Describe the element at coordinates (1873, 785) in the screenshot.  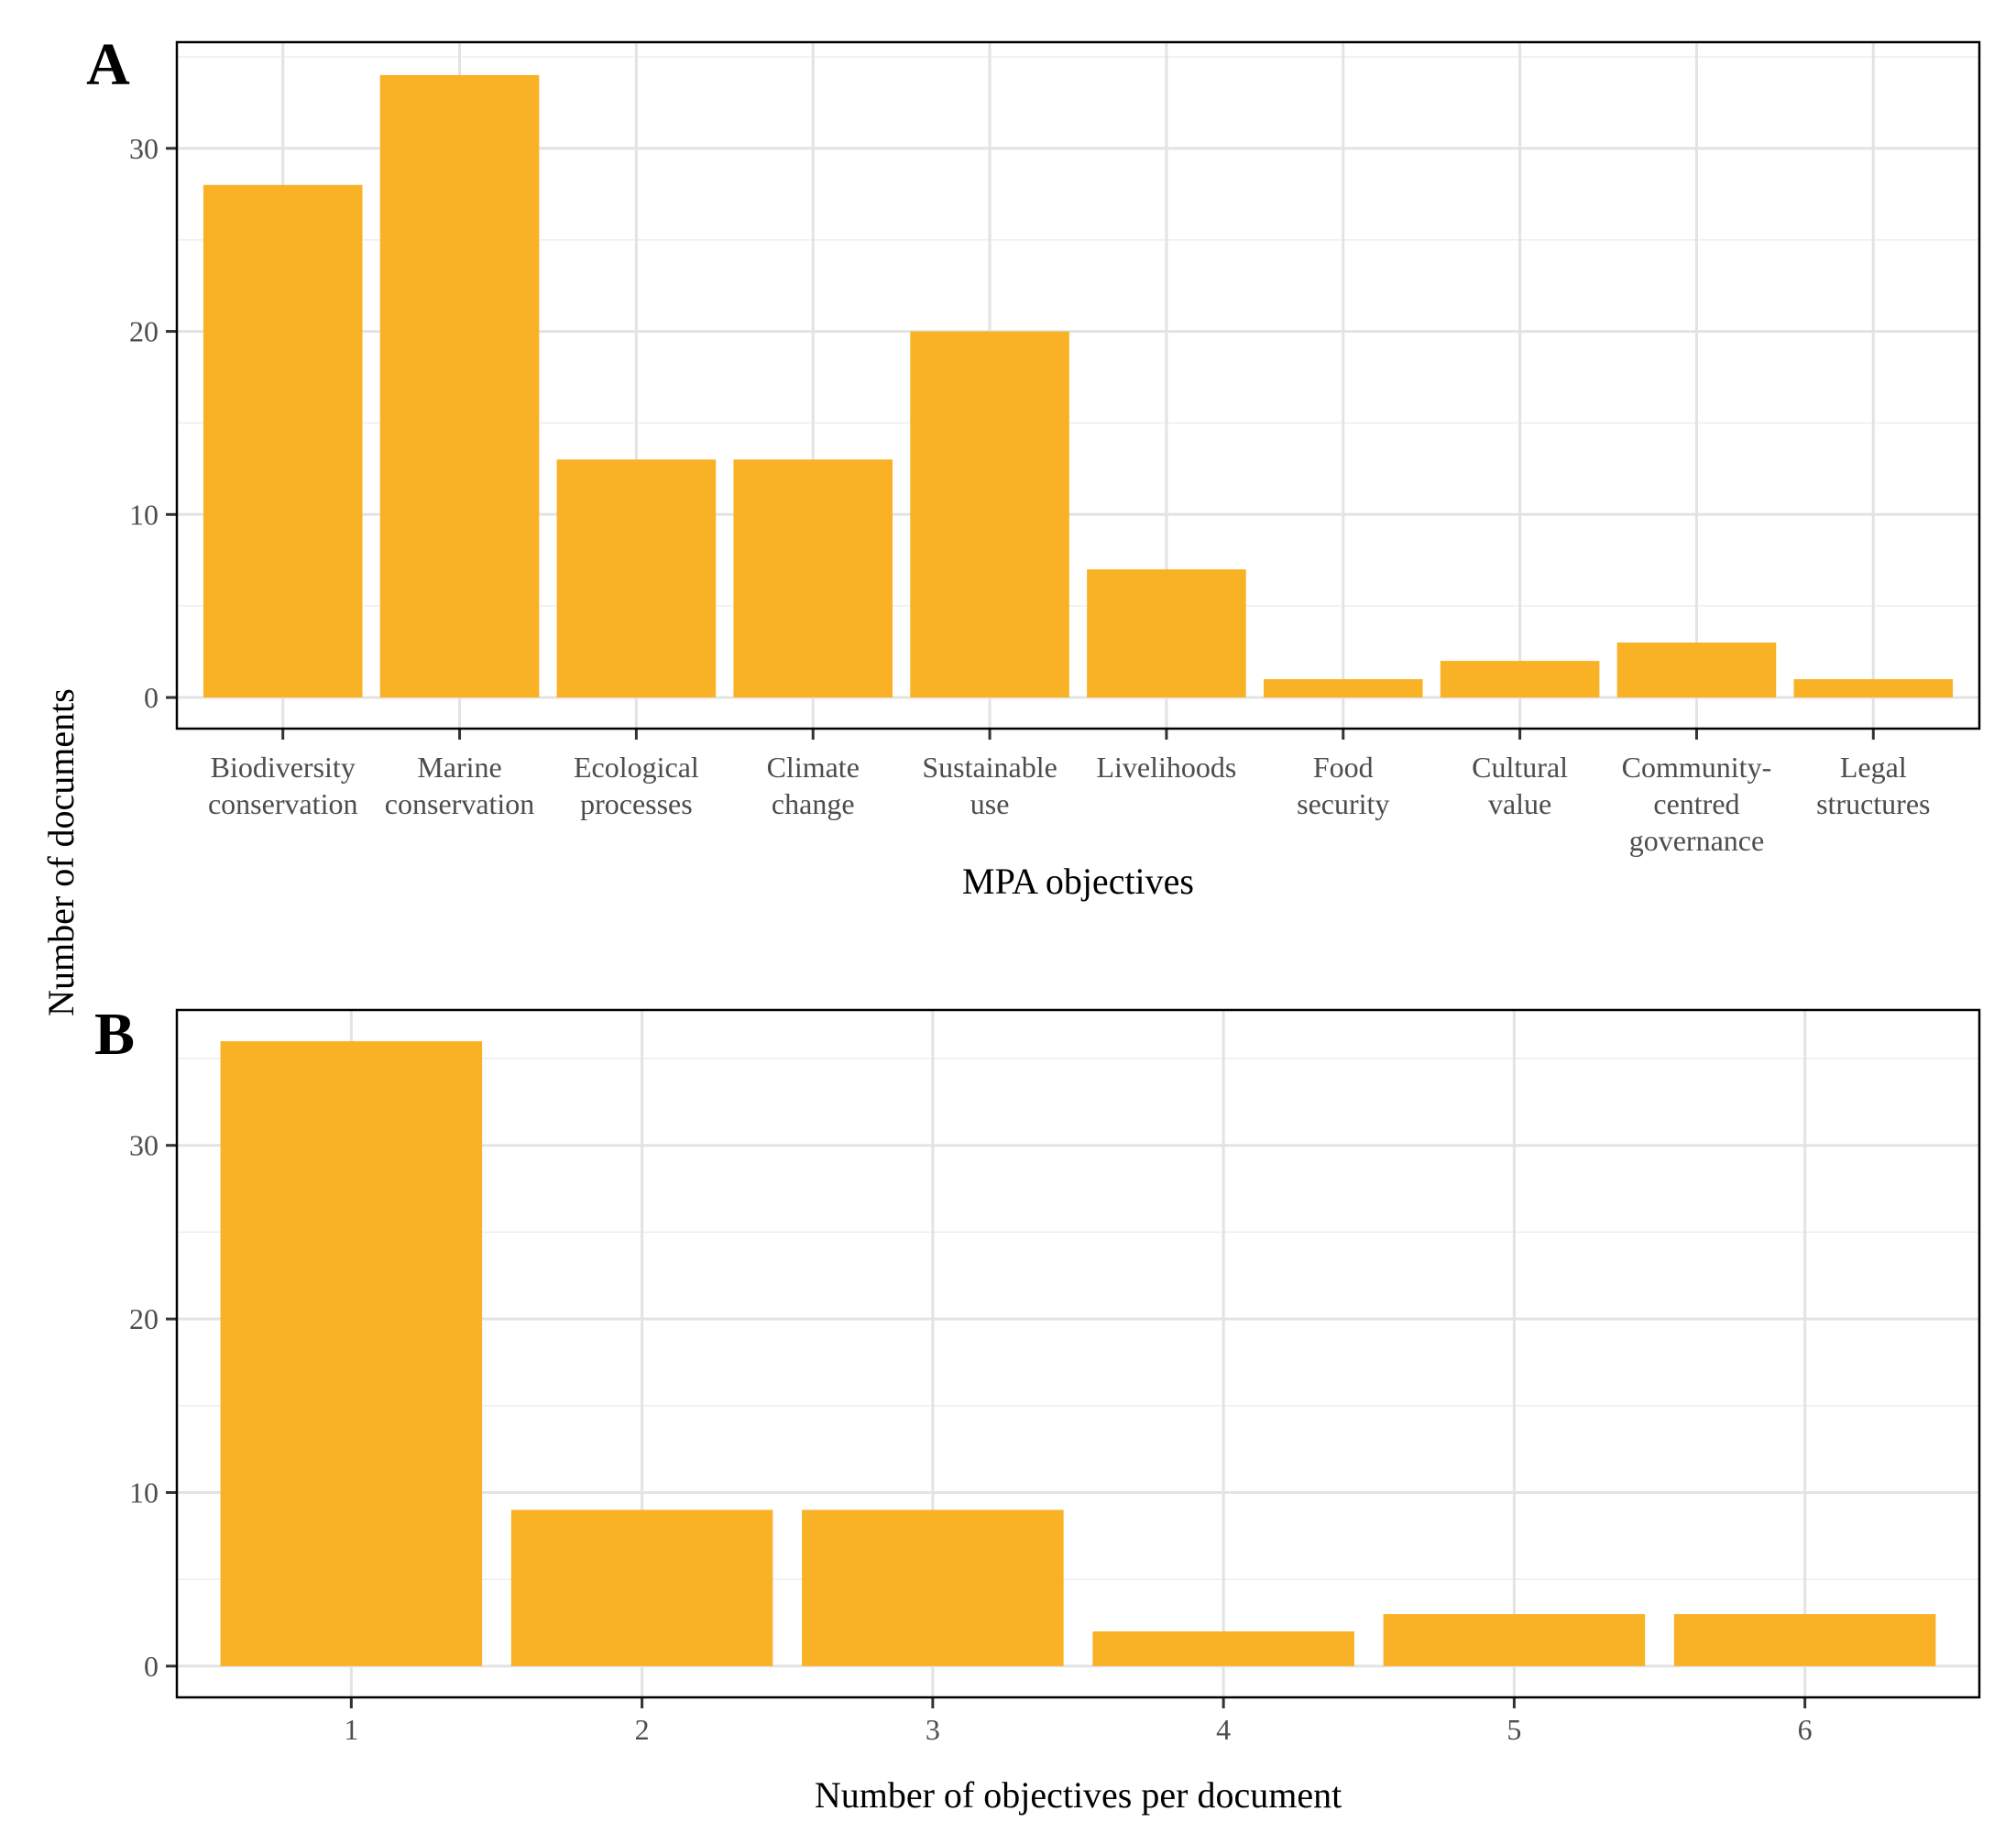
I see `x-tick-label: Legal structures` at that location.